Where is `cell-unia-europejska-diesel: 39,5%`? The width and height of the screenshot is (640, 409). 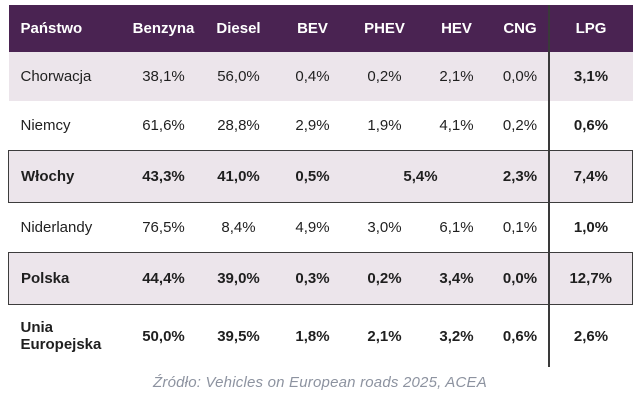
cell-unia-europejska-diesel: 39,5% is located at coordinates (238, 336).